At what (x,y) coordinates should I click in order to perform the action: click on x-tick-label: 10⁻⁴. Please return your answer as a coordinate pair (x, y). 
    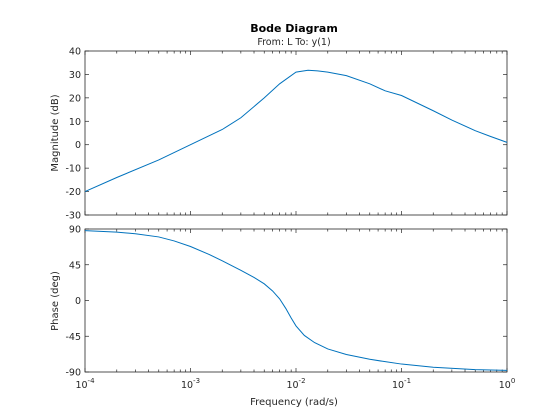
    Looking at the image, I should click on (85, 384).